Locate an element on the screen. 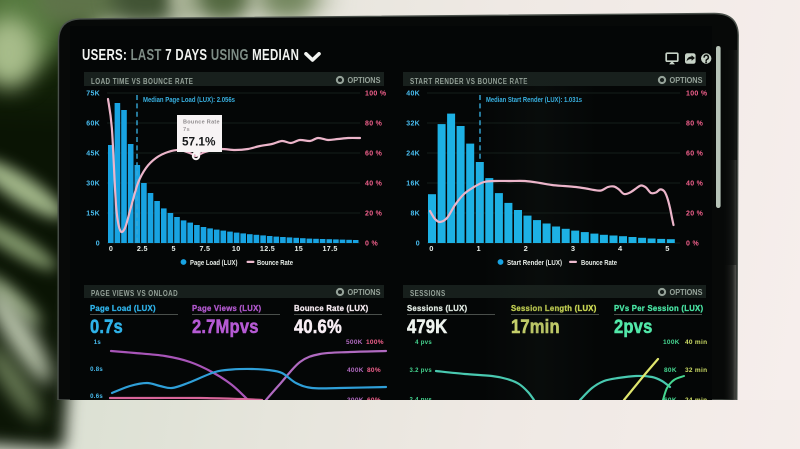 The width and height of the screenshot is (800, 449). svg-text: 16K is located at coordinates (413, 184).